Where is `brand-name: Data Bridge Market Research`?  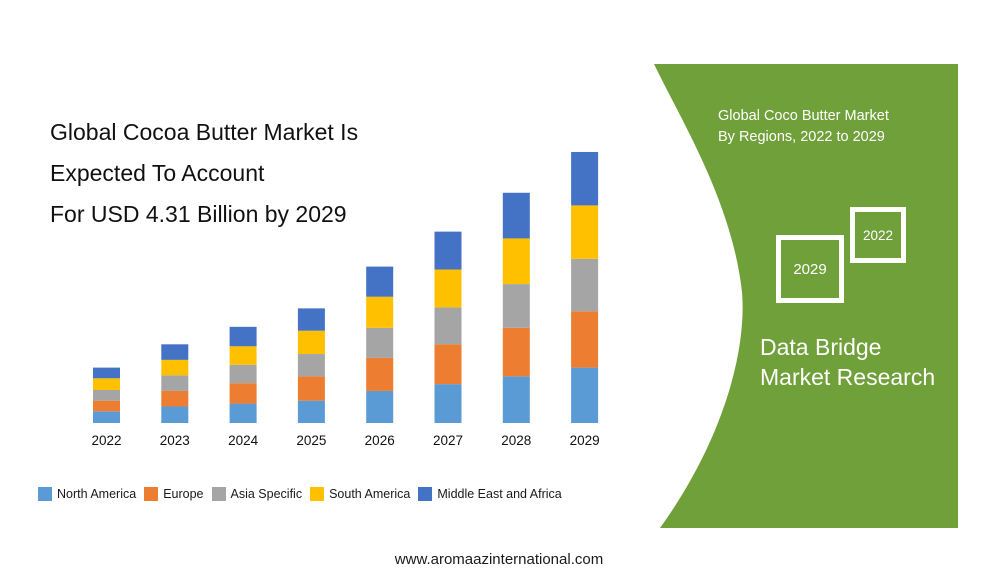
brand-name: Data Bridge Market Research is located at coordinates (857, 362).